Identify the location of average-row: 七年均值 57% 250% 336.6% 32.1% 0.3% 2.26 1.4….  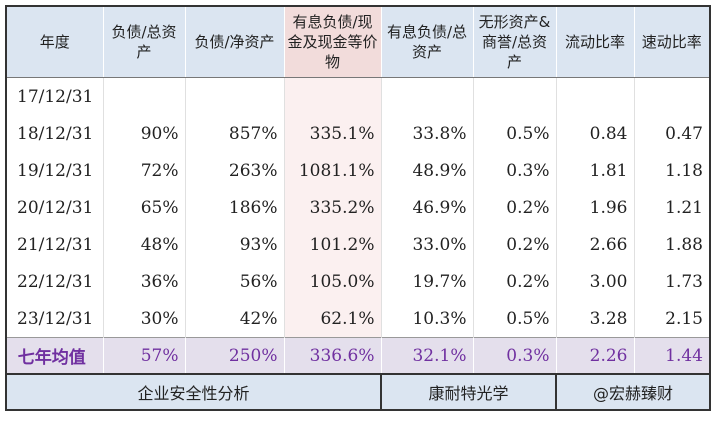
(358, 355).